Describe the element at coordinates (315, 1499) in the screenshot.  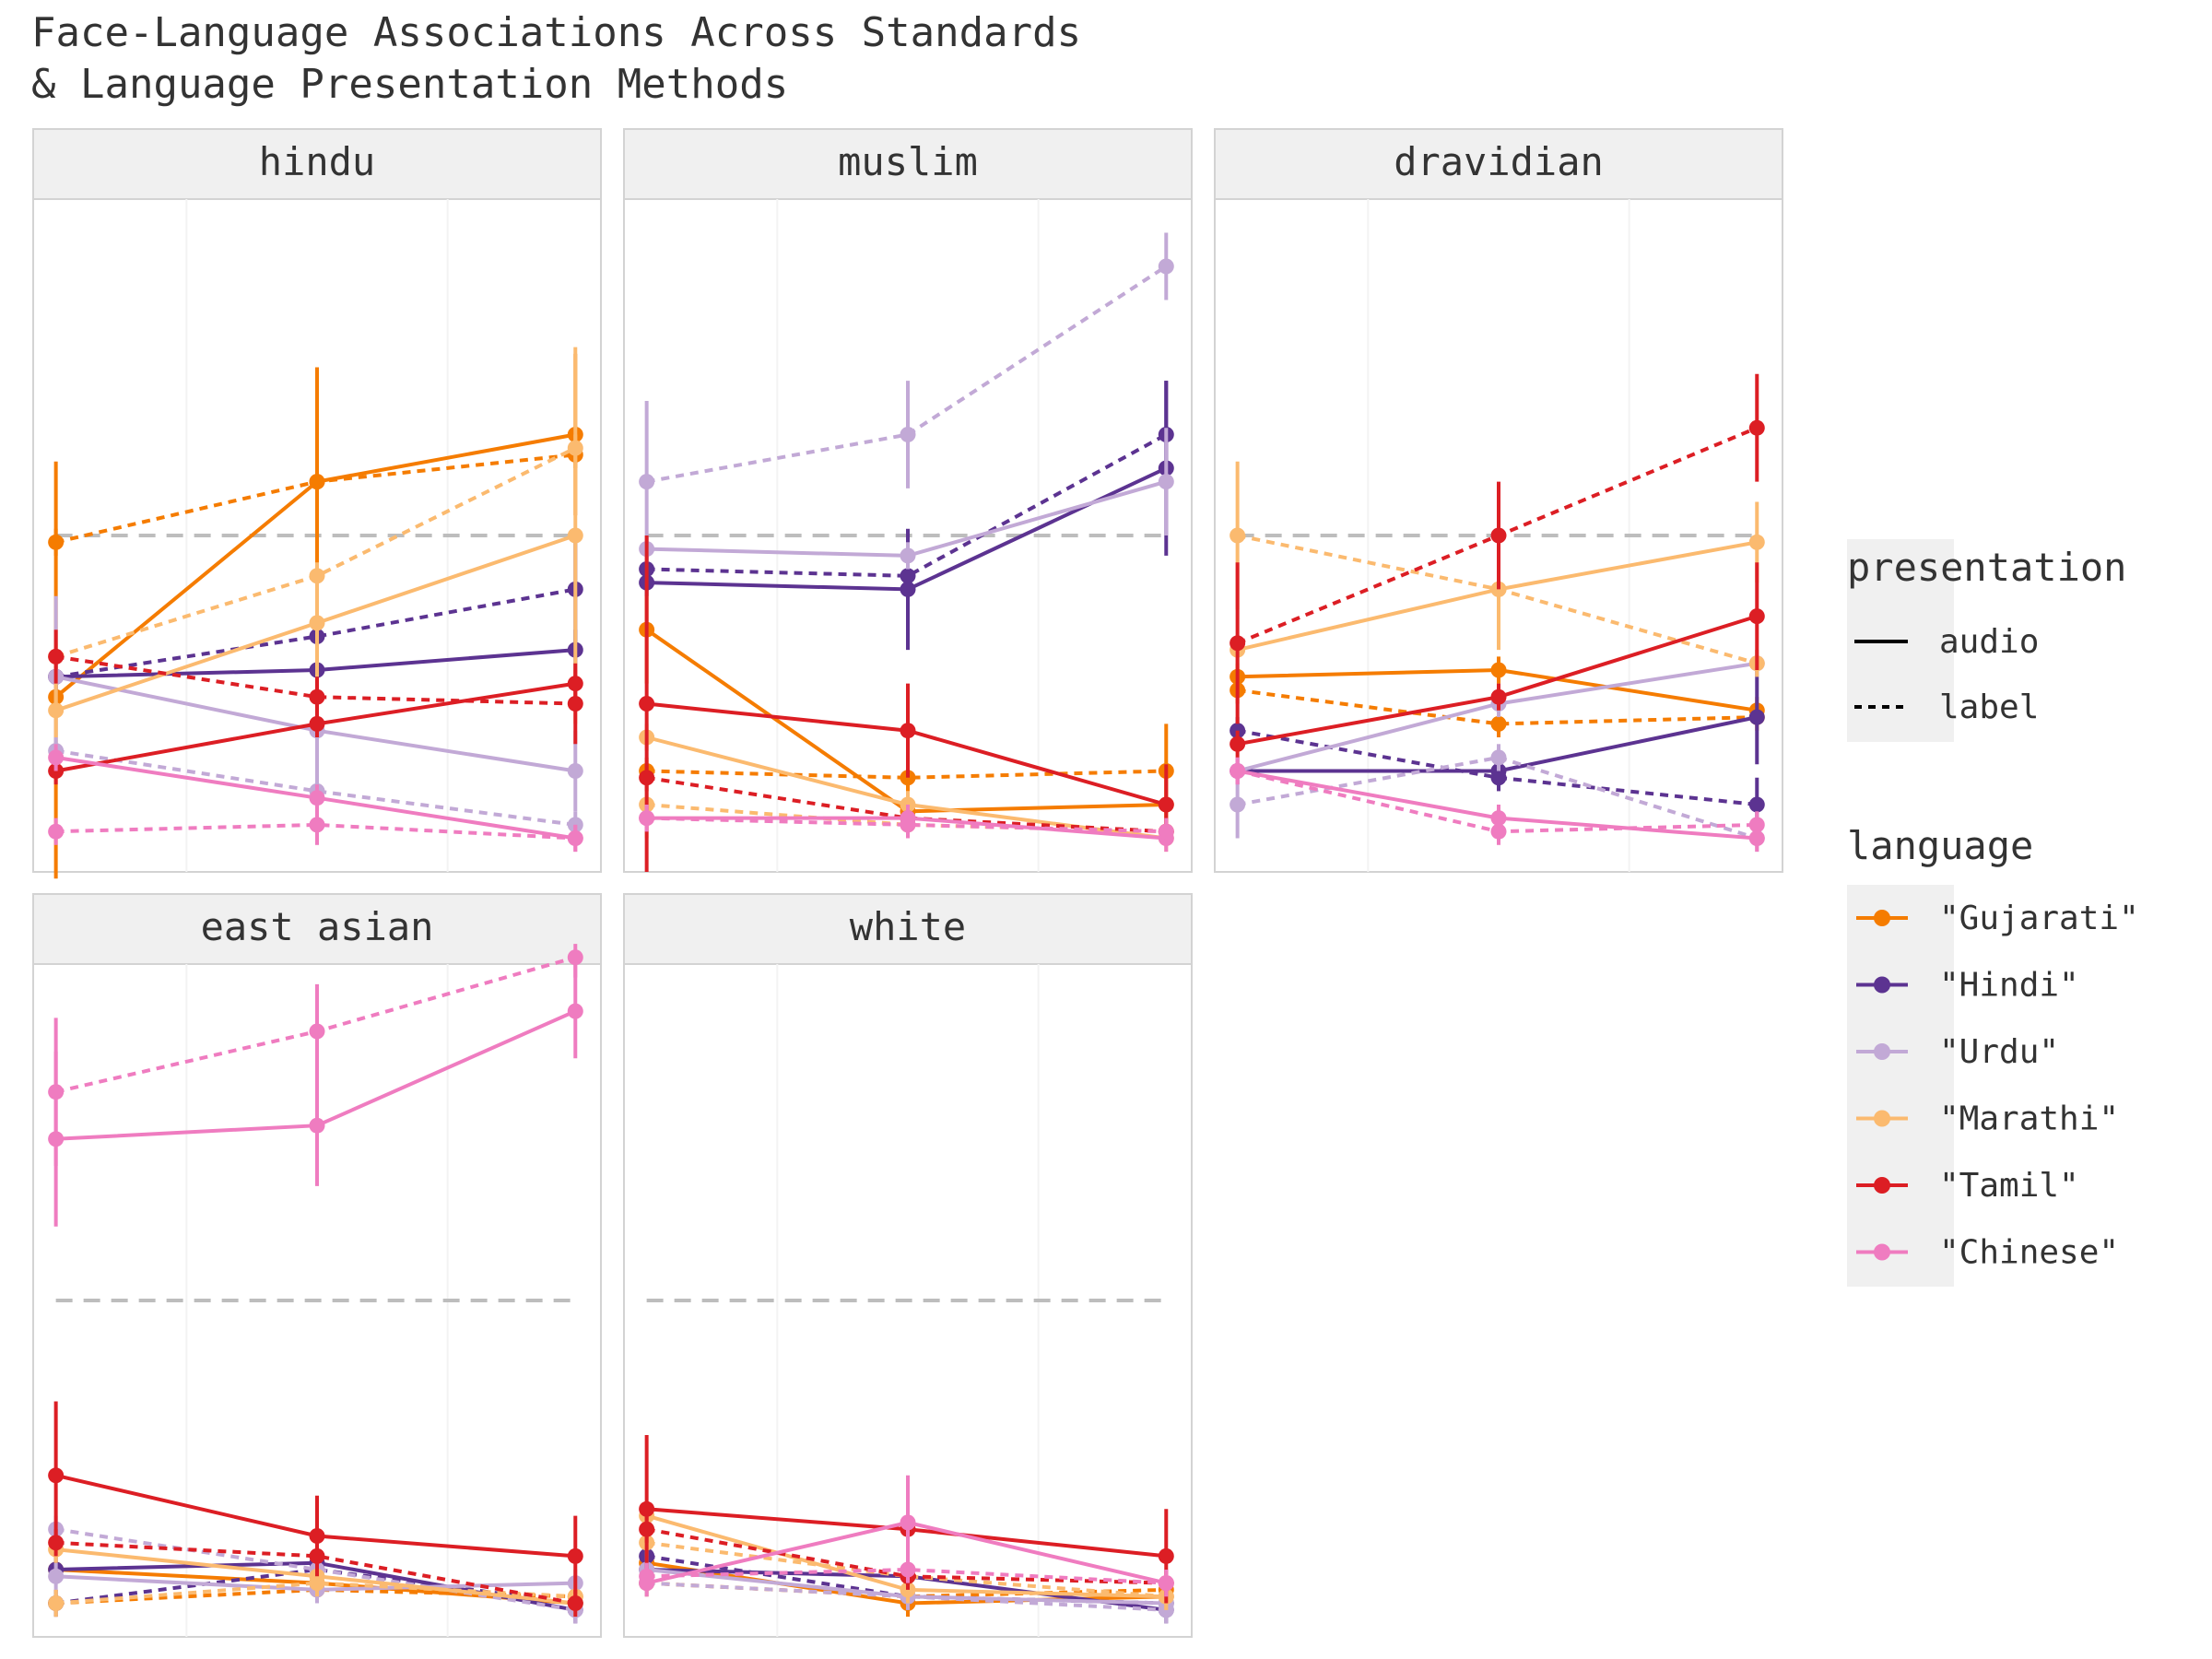
I see `series-tamil-audio` at that location.